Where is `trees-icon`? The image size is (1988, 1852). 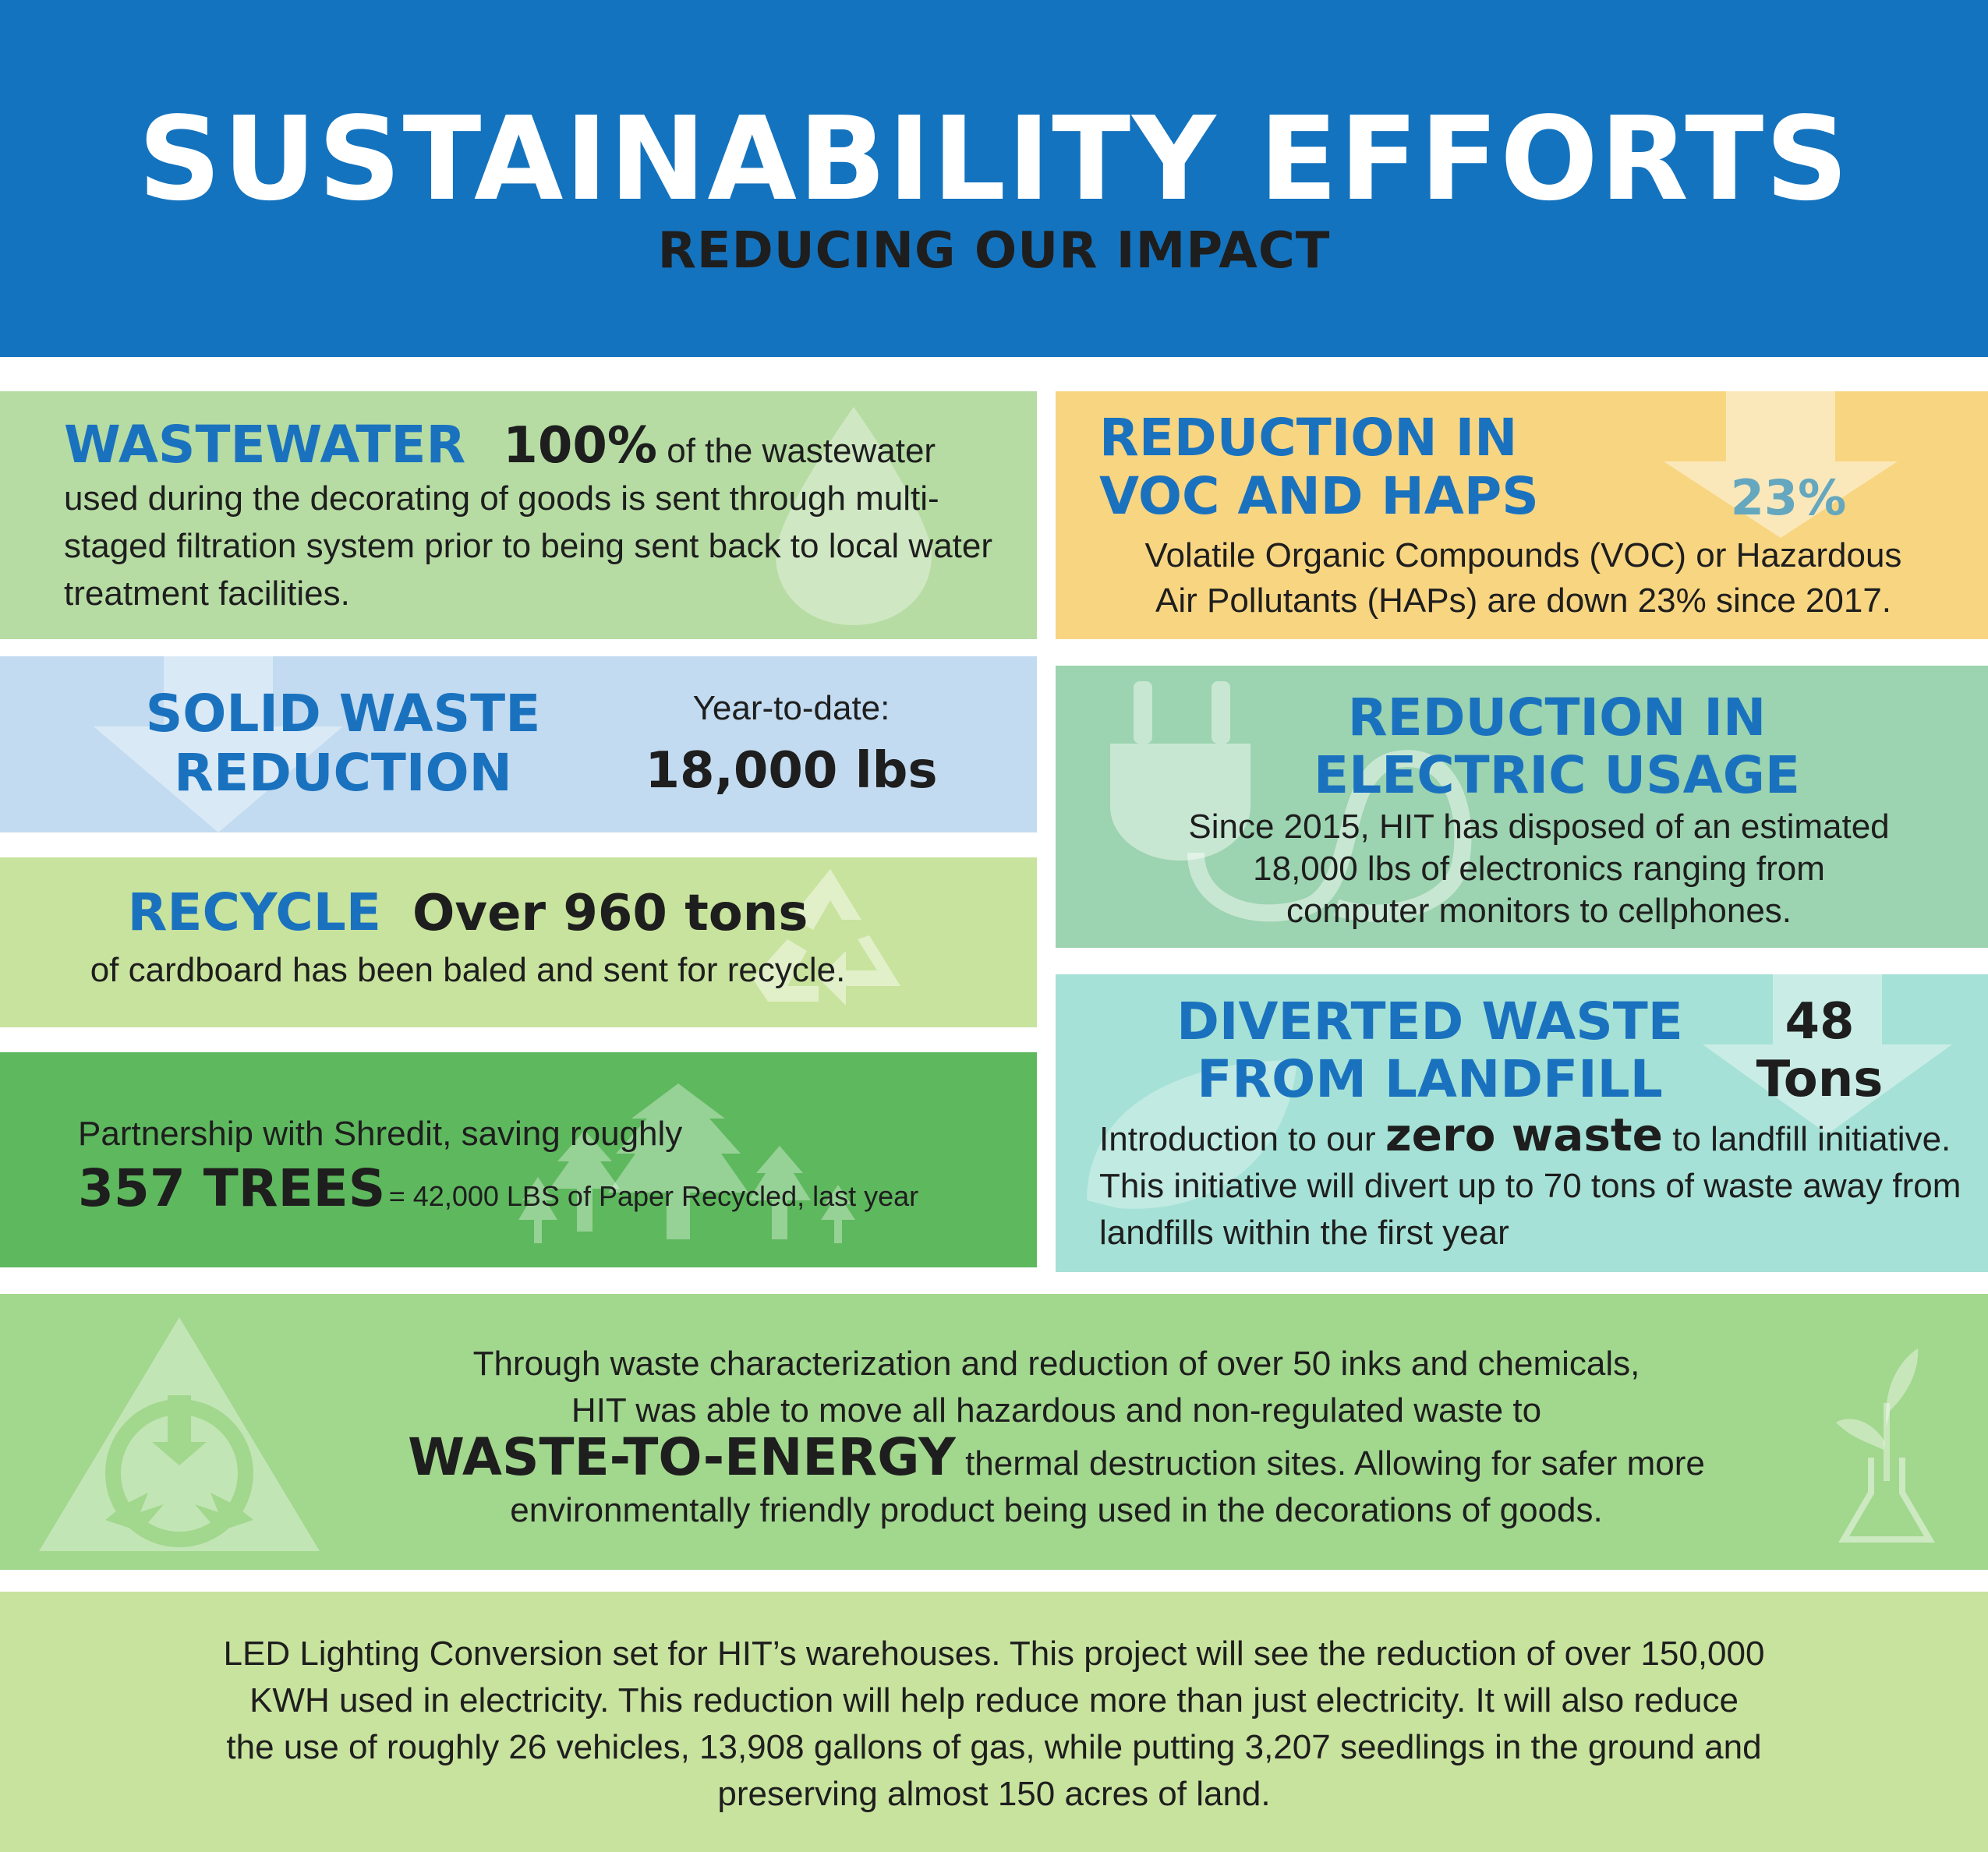
trees-icon is located at coordinates (686, 1163).